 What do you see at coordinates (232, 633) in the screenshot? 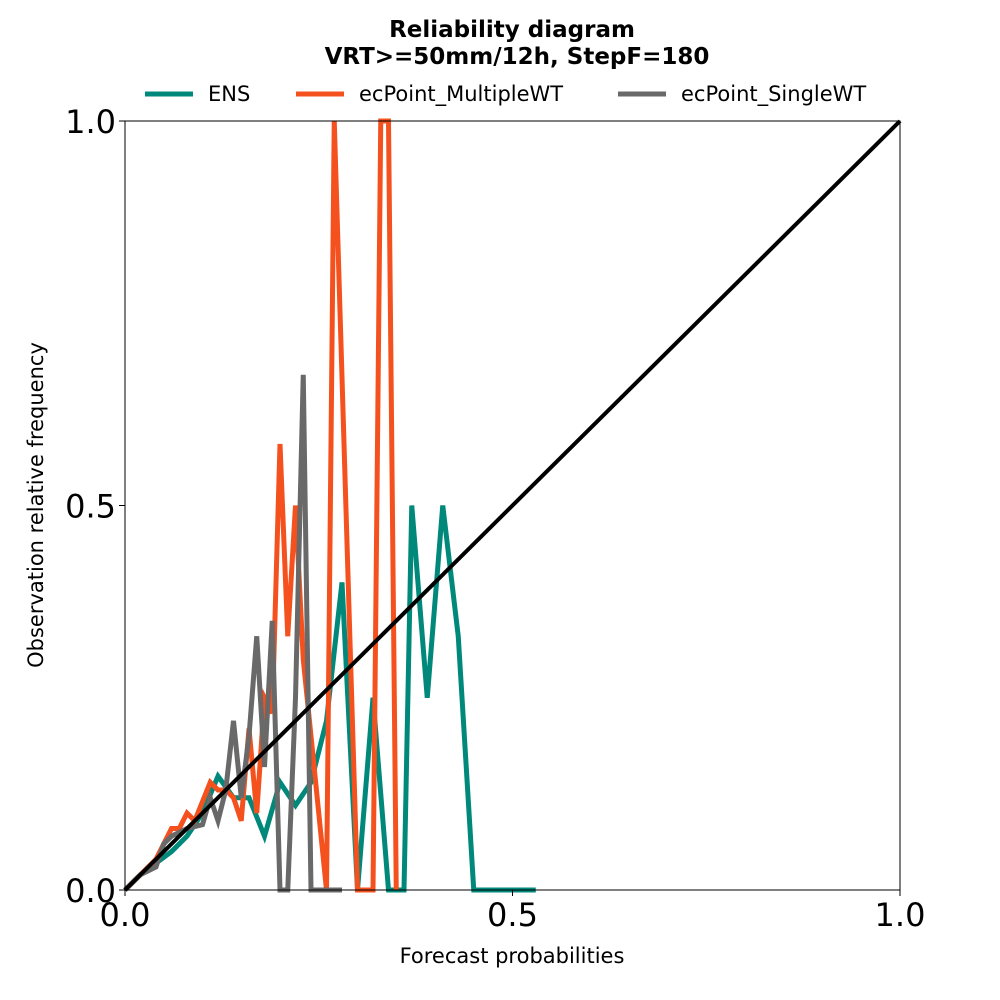
I see `series-line-ecpoint-singlewt` at bounding box center [232, 633].